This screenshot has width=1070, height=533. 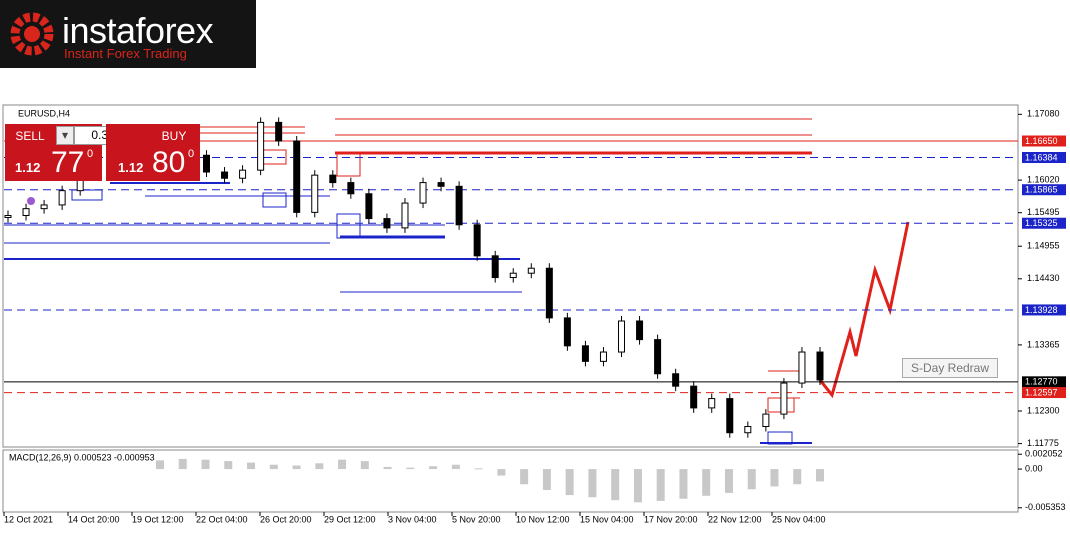 What do you see at coordinates (90, 154) in the screenshot?
I see `bid-frac: 0` at bounding box center [90, 154].